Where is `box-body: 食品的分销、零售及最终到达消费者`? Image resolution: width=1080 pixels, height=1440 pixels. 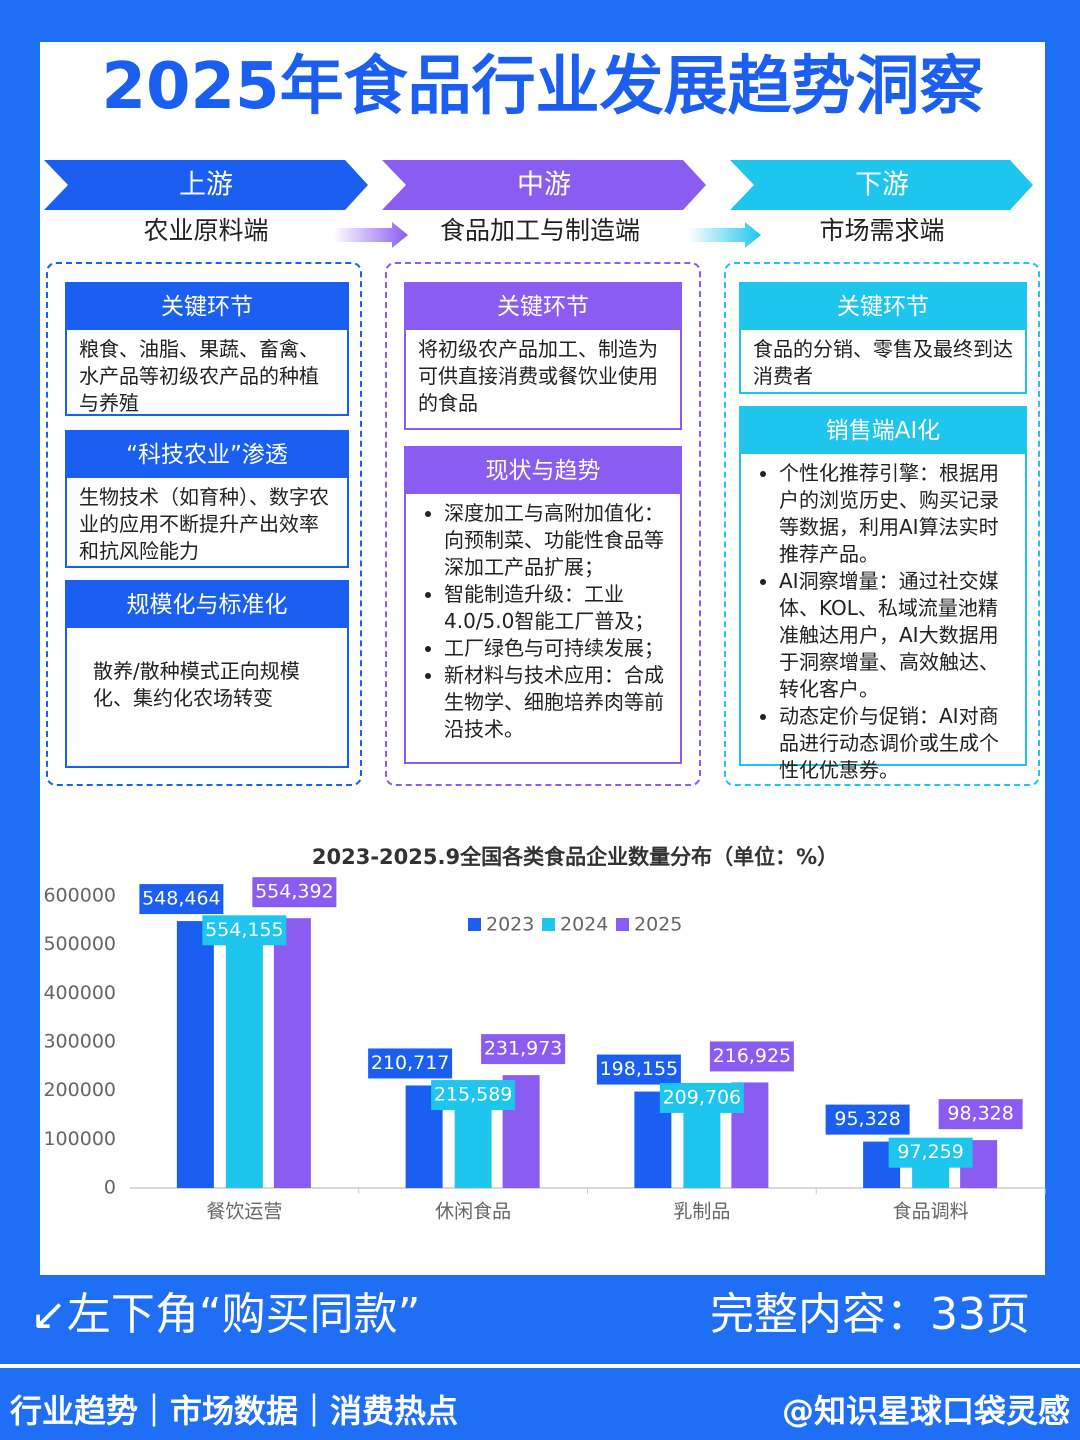
box-body: 食品的分销、零售及最终到达消费者 is located at coordinates (883, 360).